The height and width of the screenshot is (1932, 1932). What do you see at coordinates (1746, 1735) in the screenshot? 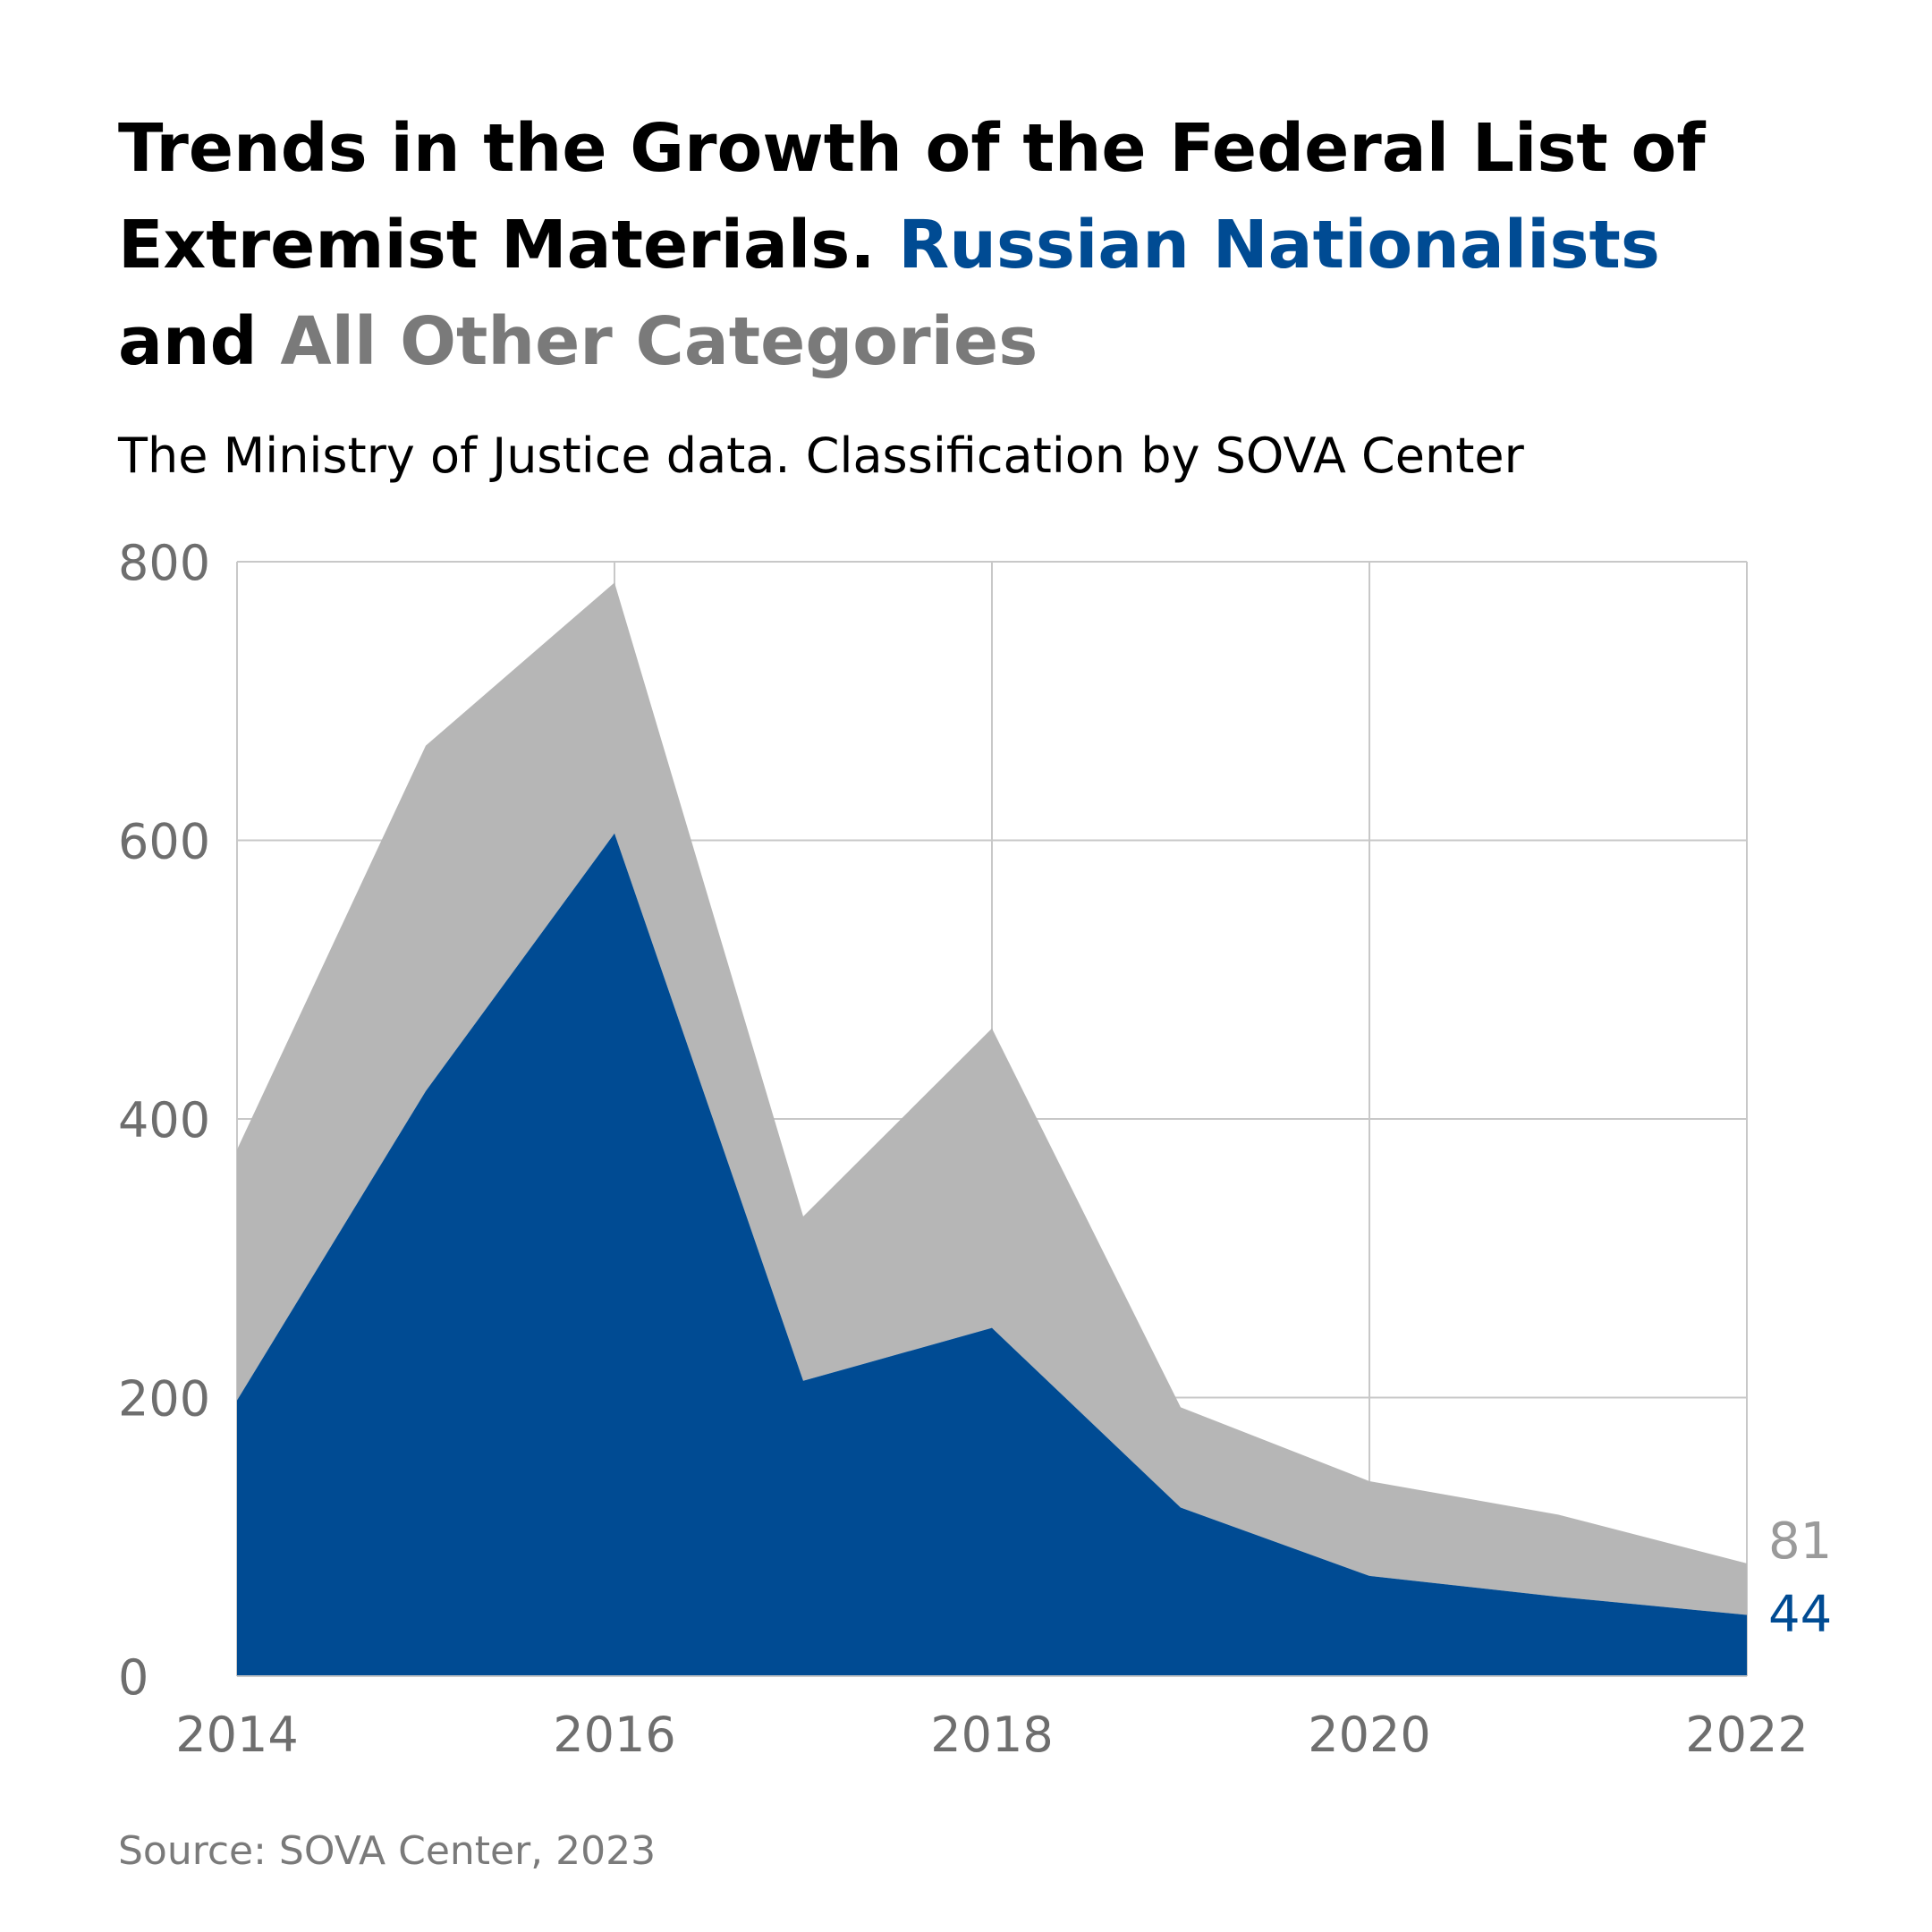
I see `x-tick-label-2022: 2022` at bounding box center [1746, 1735].